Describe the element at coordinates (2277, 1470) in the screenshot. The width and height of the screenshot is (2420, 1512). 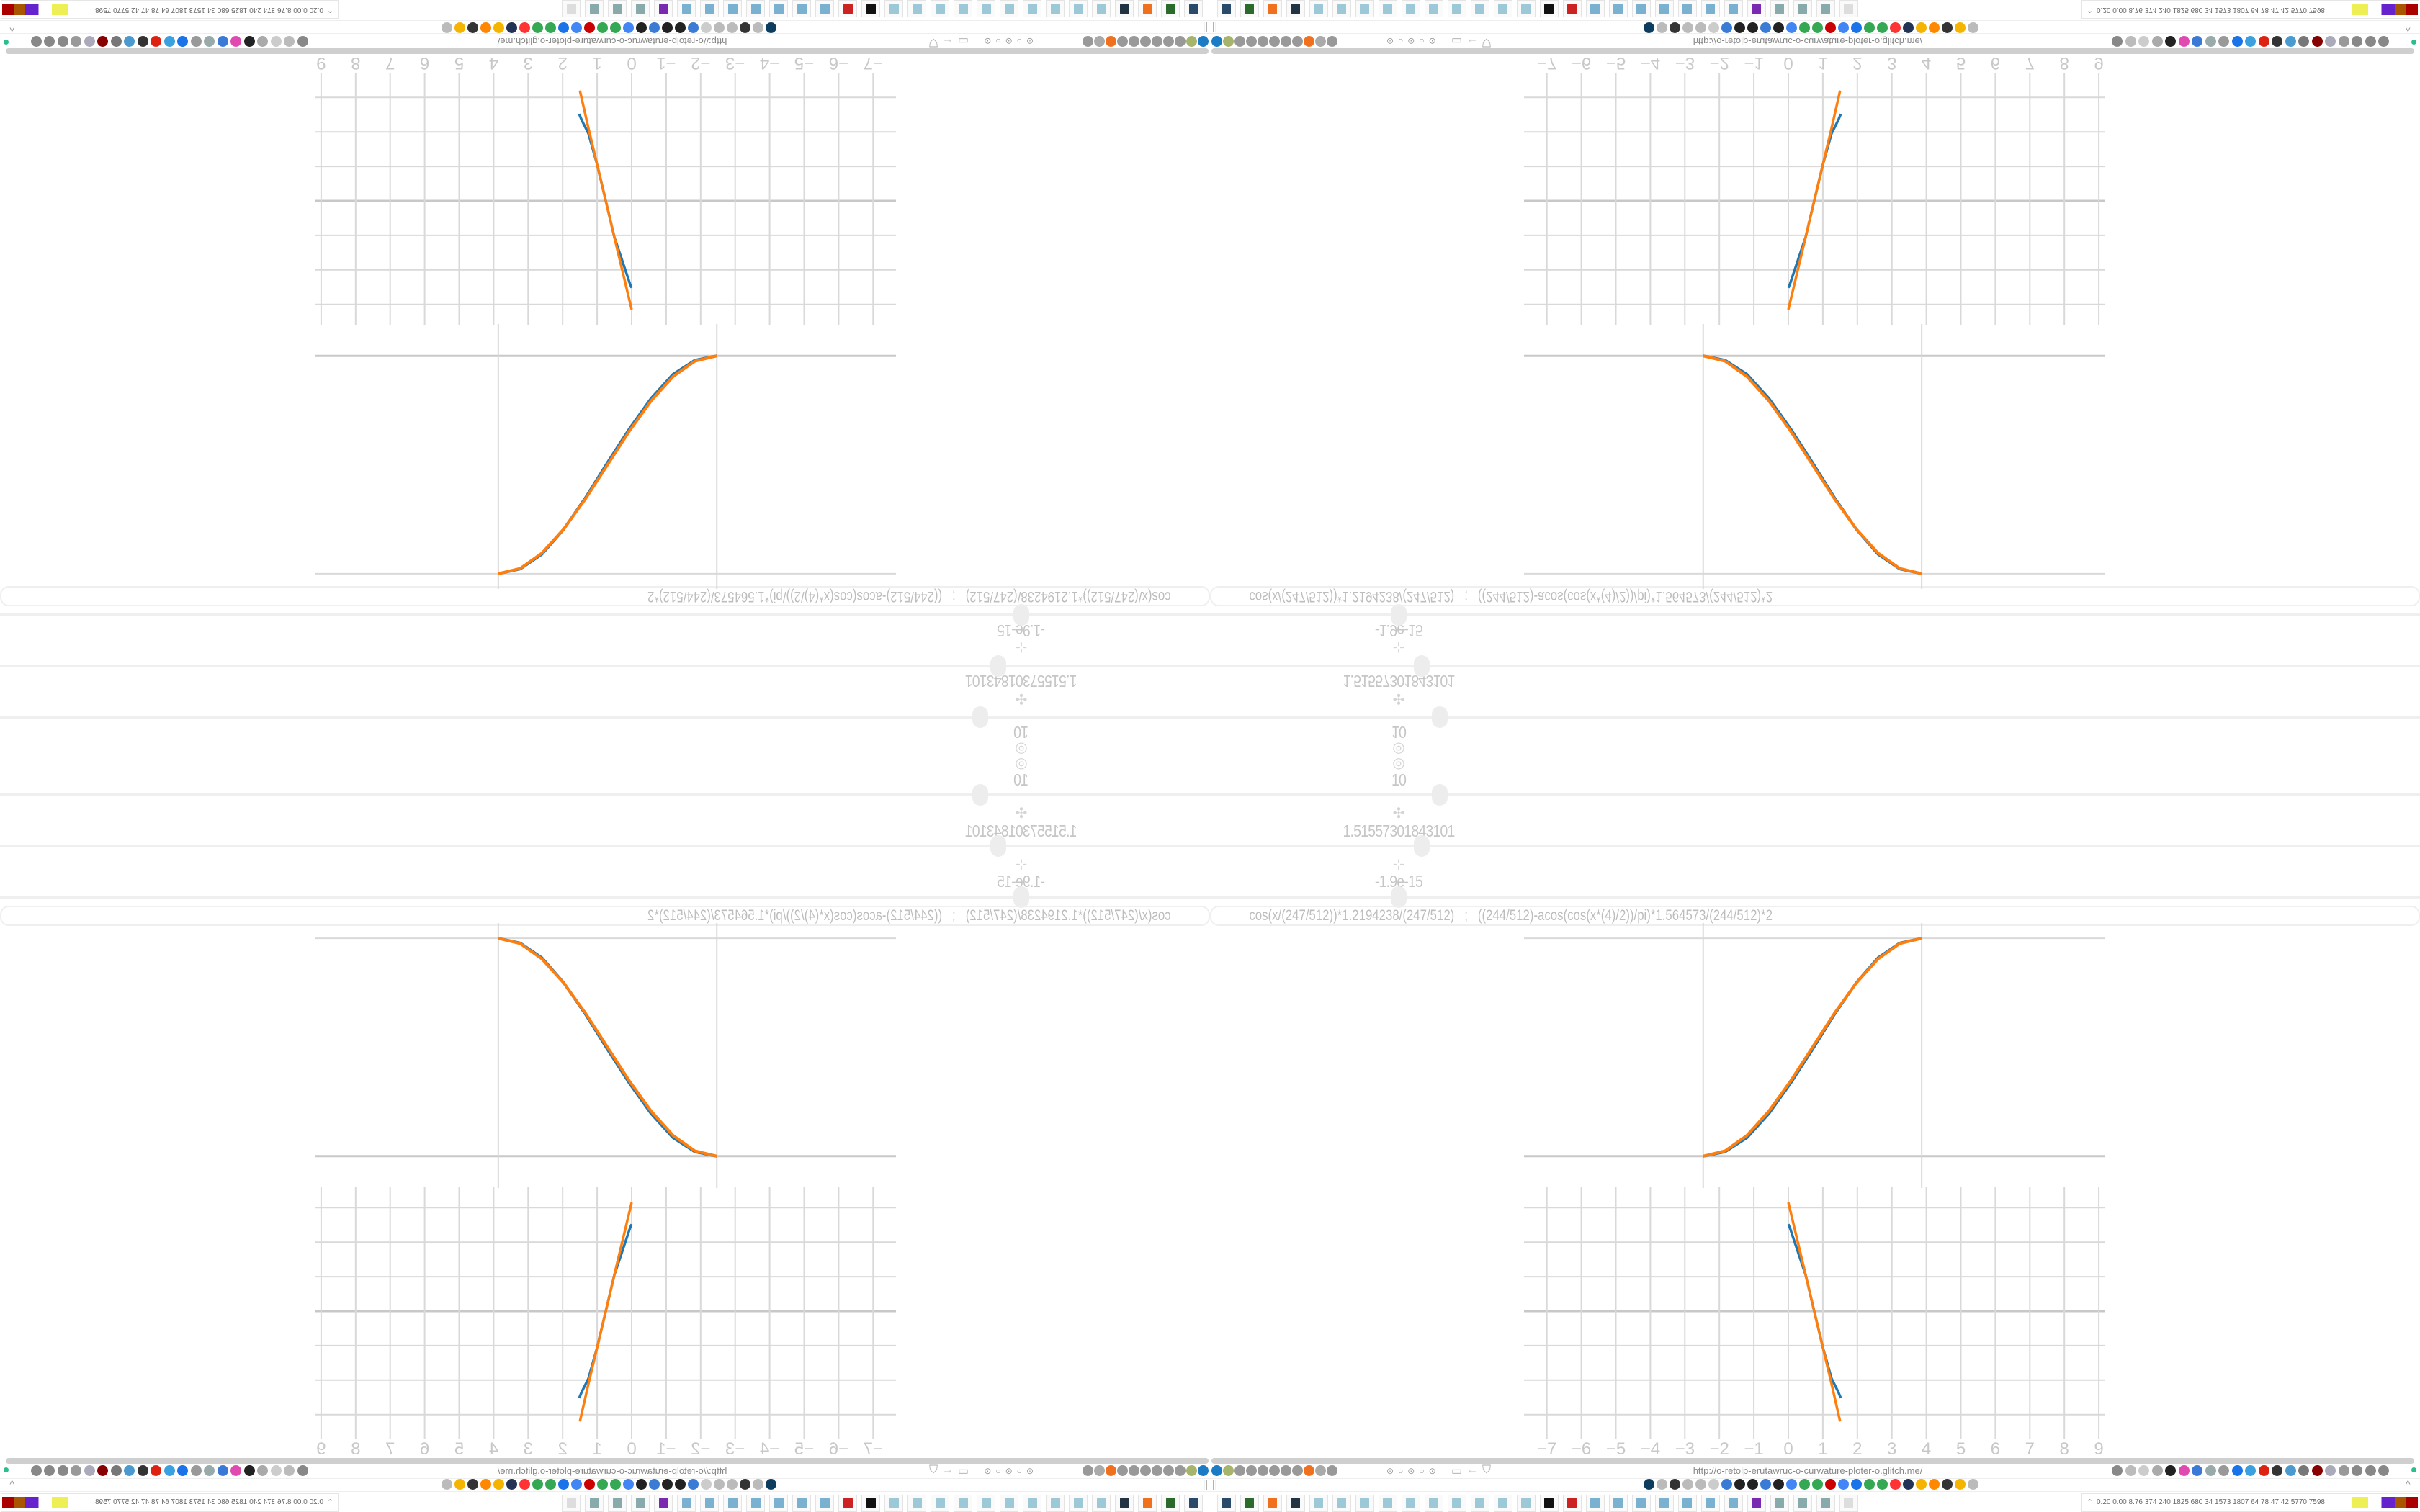
I see `trash-icon` at that location.